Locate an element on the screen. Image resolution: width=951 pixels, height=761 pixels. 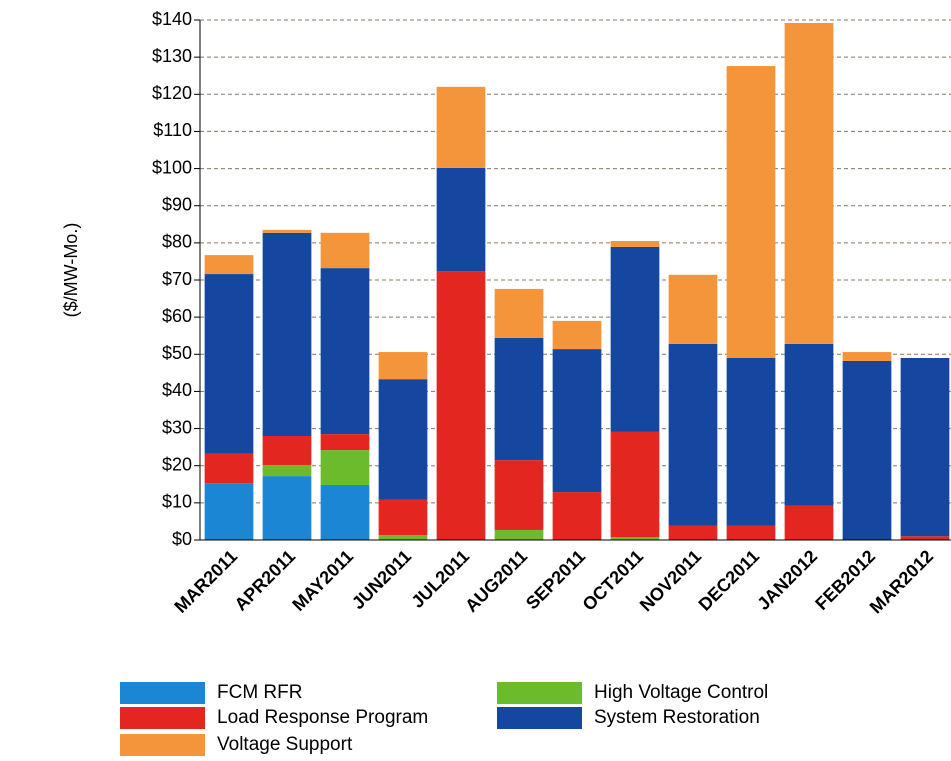
y-tick-label: $100 is located at coordinates (172, 167).